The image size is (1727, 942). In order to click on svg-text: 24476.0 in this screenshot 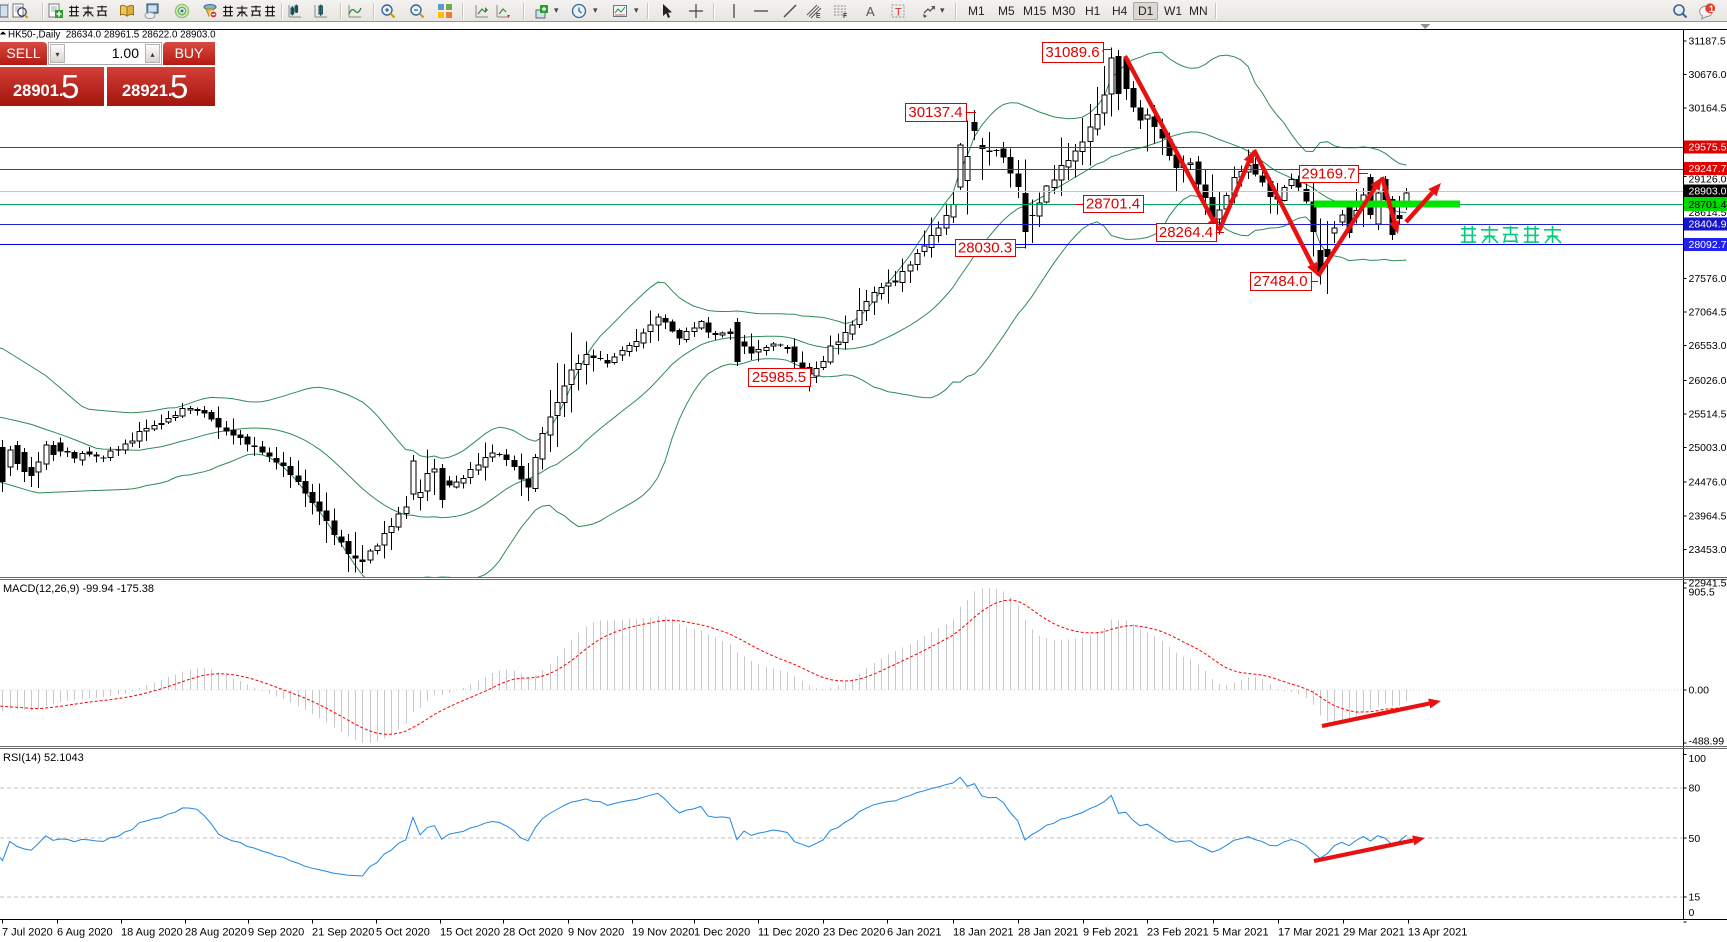, I will do `click(1708, 483)`.